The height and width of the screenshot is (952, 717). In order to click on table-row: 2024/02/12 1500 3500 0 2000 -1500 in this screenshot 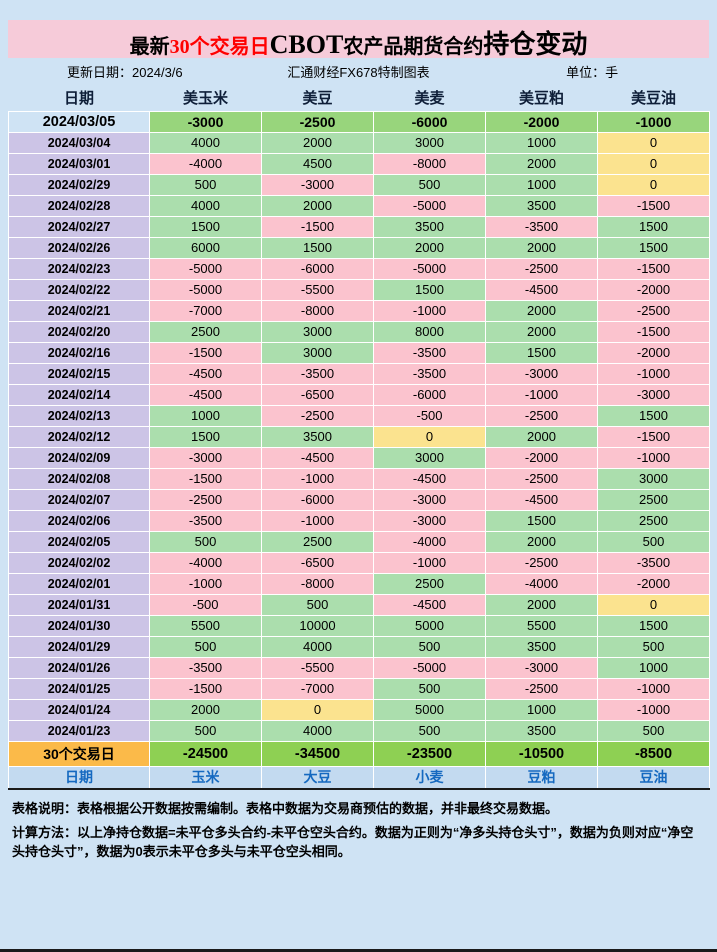, I will do `click(359, 436)`.